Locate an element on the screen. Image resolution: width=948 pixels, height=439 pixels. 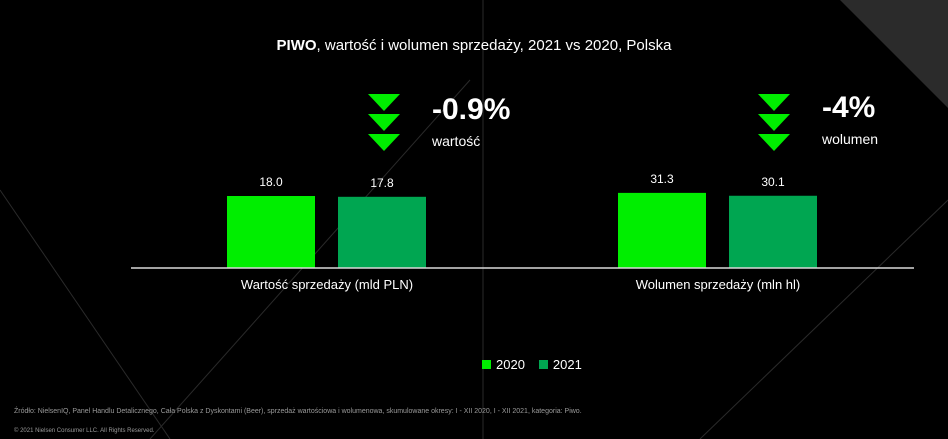
data-label: 30.1 is located at coordinates (773, 182).